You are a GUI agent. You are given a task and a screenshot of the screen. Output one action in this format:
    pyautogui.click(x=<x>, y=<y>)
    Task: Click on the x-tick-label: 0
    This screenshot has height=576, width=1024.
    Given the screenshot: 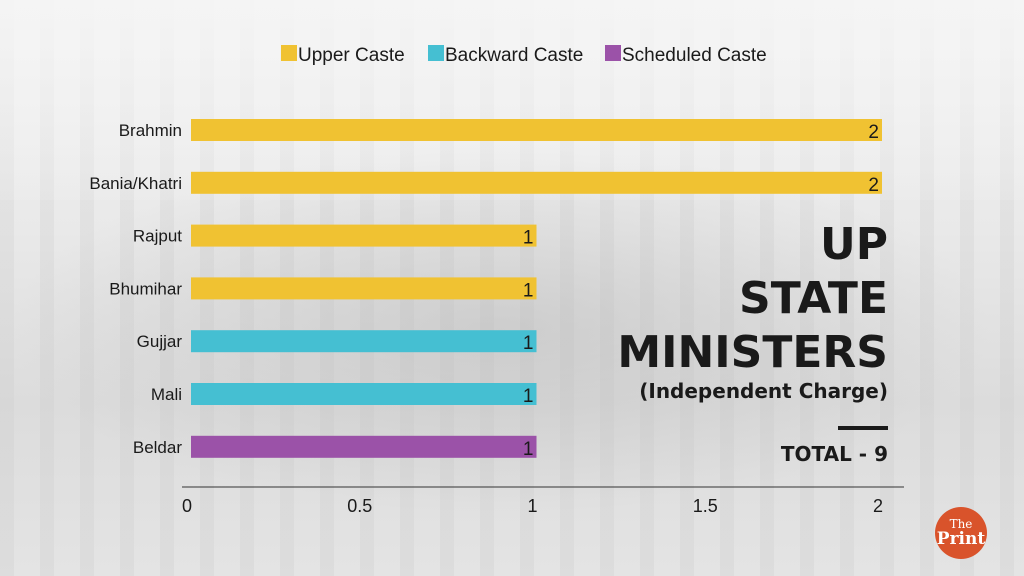 What is the action you would take?
    pyautogui.click(x=187, y=506)
    